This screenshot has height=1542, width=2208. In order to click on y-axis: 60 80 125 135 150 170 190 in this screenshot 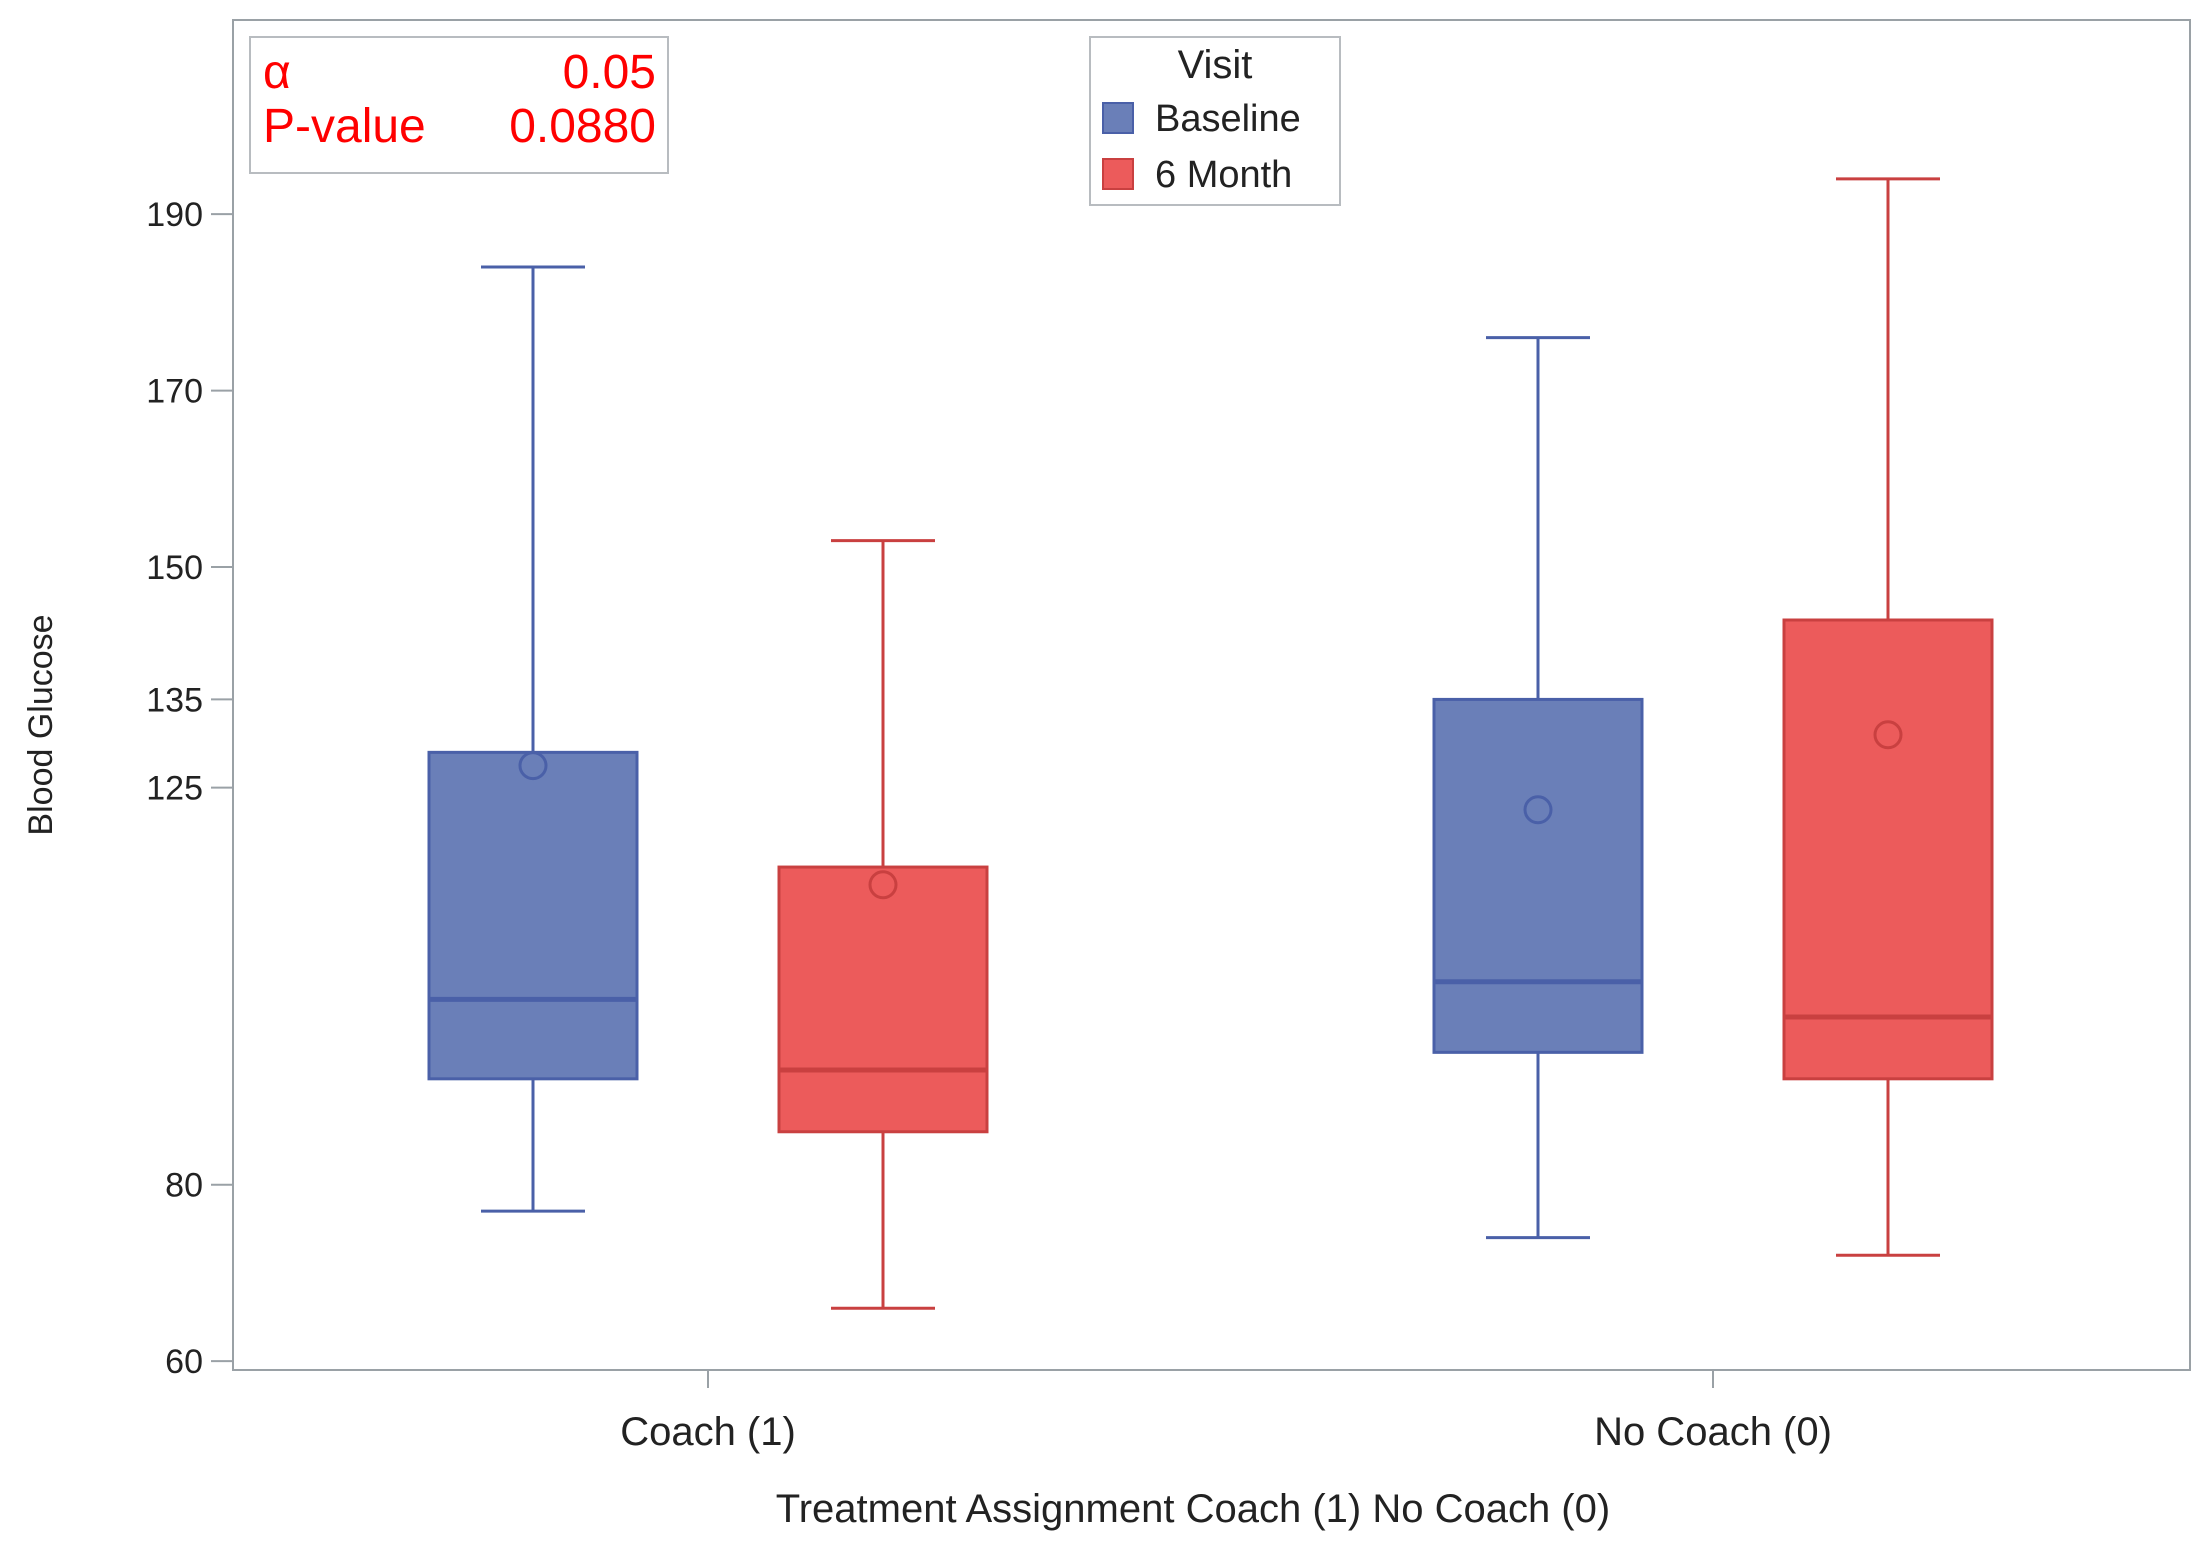, I will do `click(189, 788)`.